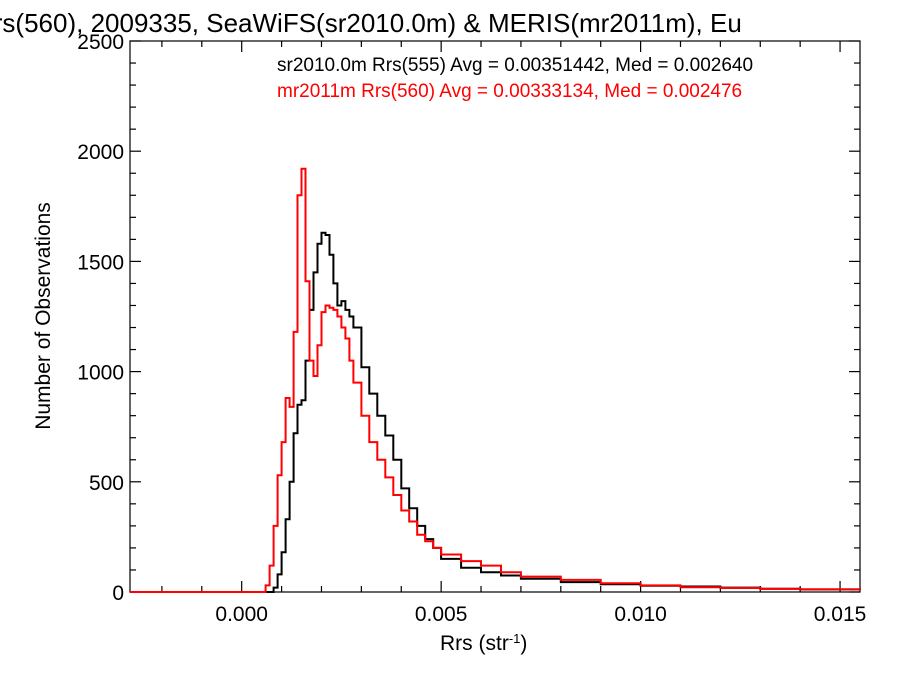  Describe the element at coordinates (840, 614) in the screenshot. I see `x-tick-label: 0.015` at that location.